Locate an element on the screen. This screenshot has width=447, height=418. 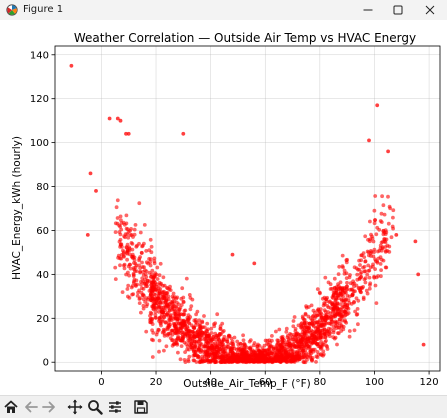
zoom-icon is located at coordinates (95, 407).